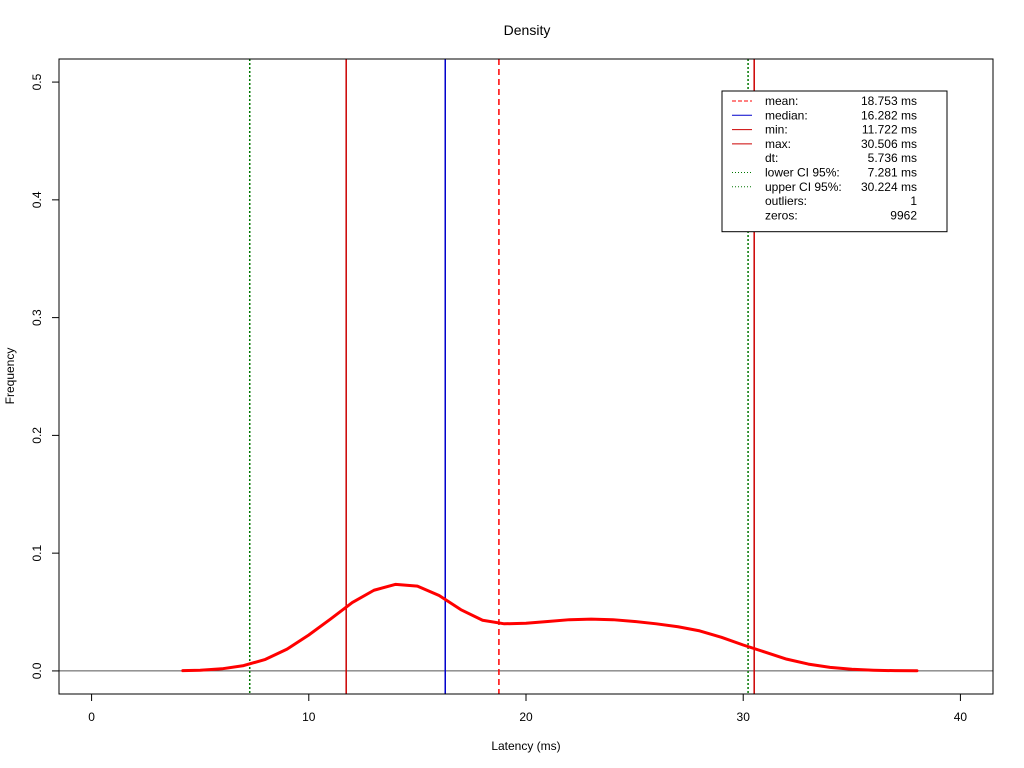  I want to click on x-axis-label: Latency (ms), so click(525, 746).